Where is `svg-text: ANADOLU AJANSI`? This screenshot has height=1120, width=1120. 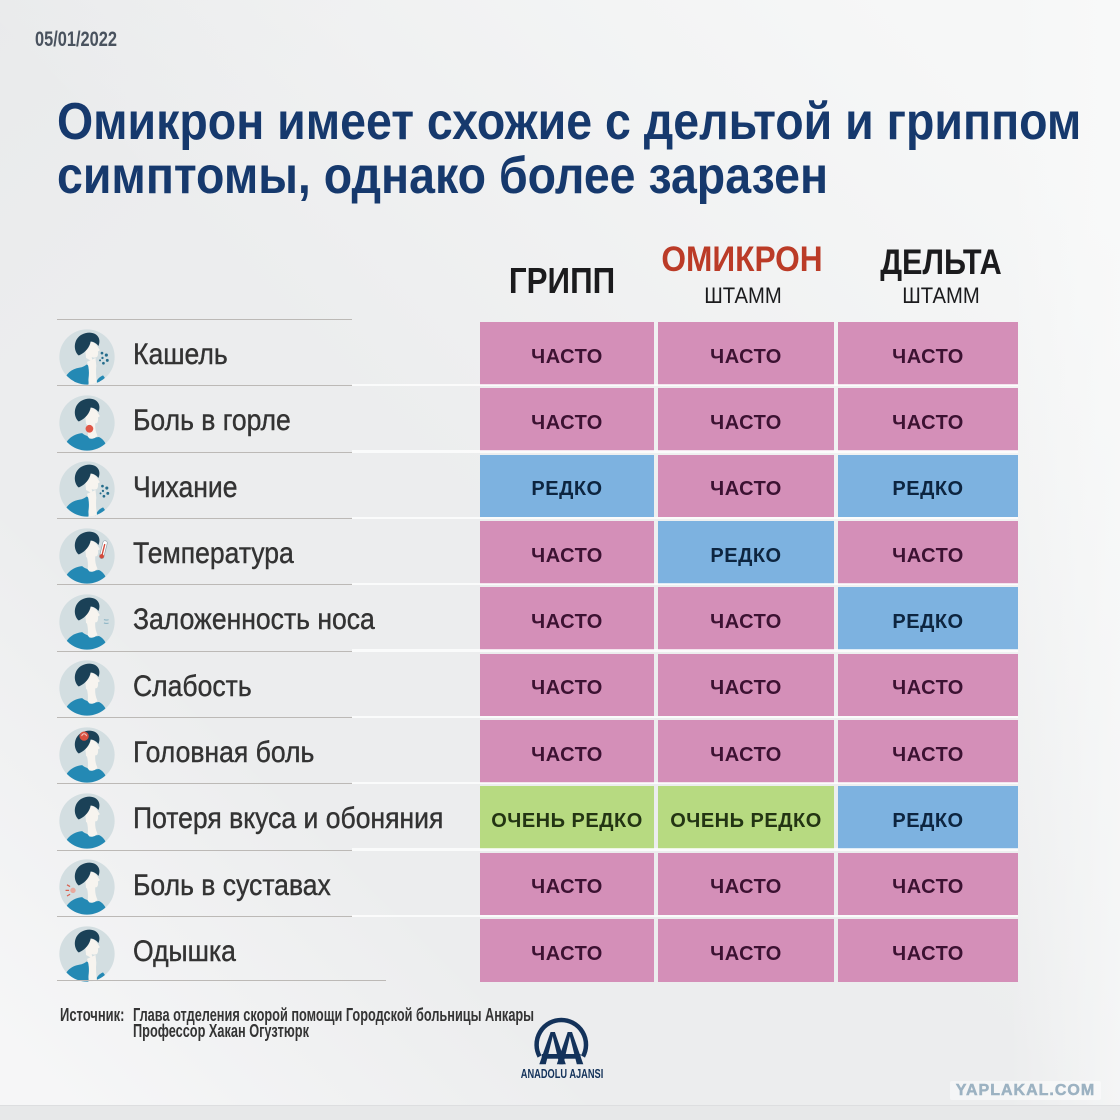 svg-text: ANADOLU AJANSI is located at coordinates (561, 1072).